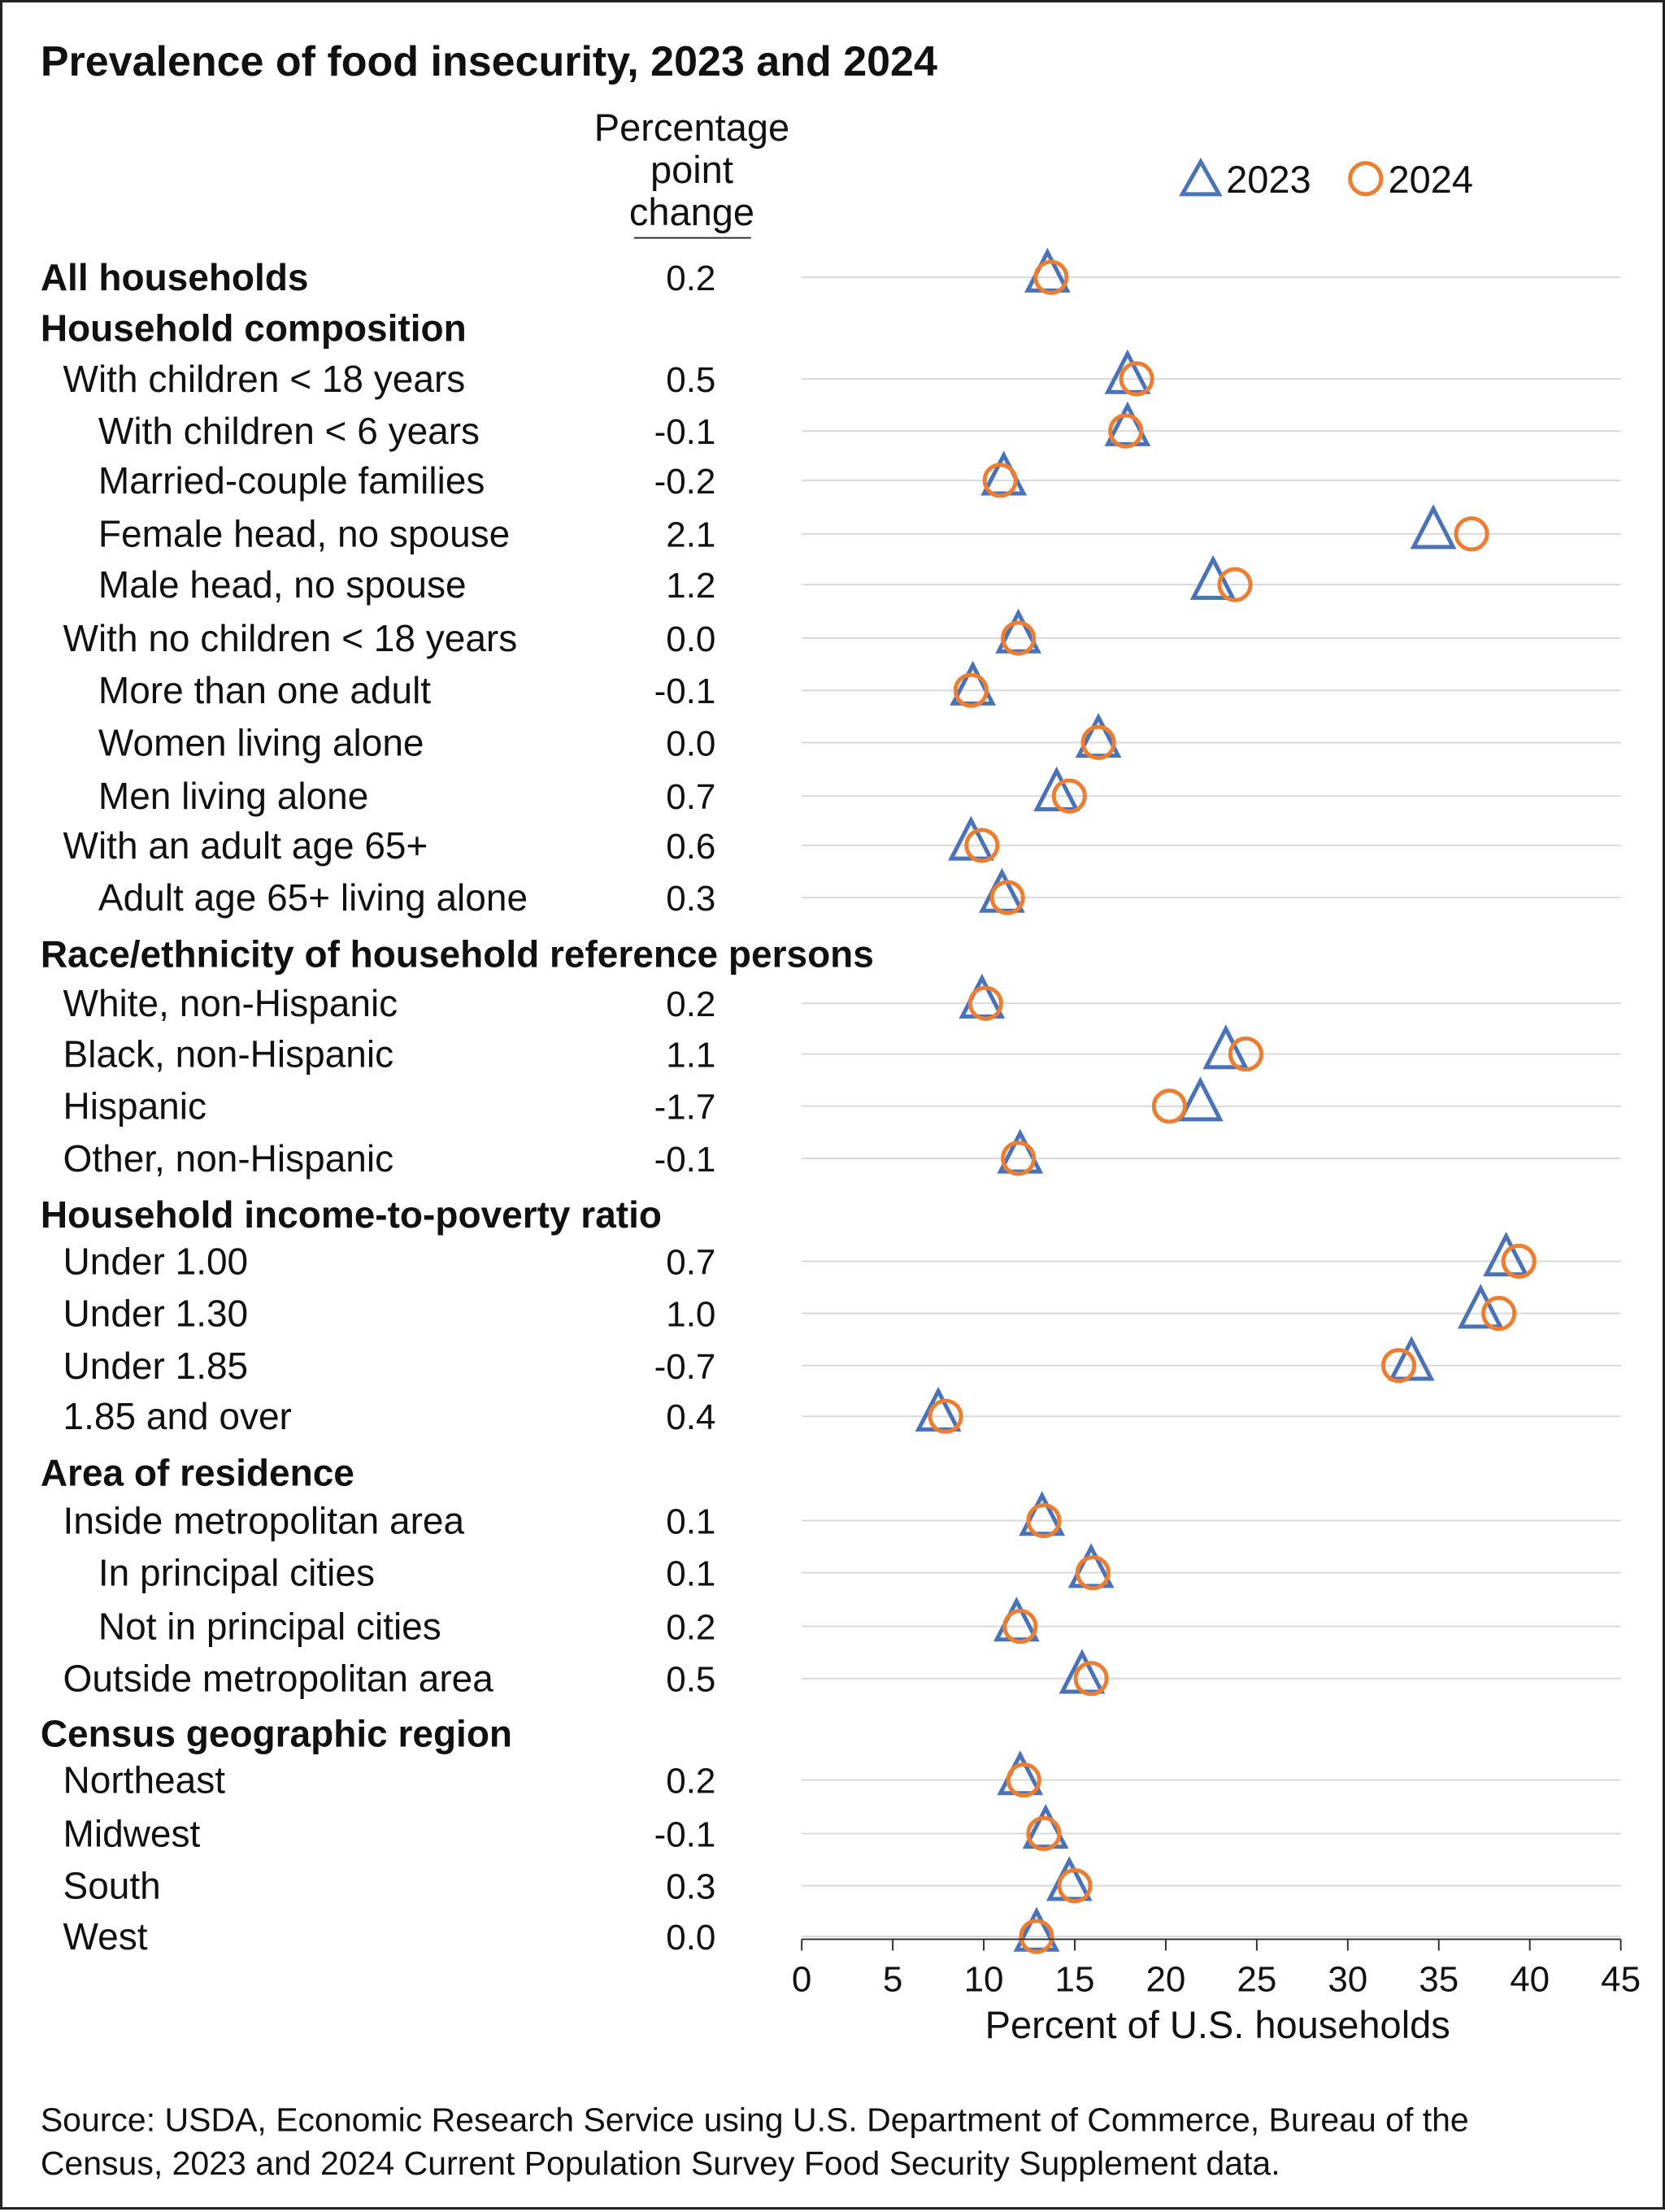 The width and height of the screenshot is (1665, 2212). What do you see at coordinates (690, 1315) in the screenshot?
I see `row-change-value: 1.0` at bounding box center [690, 1315].